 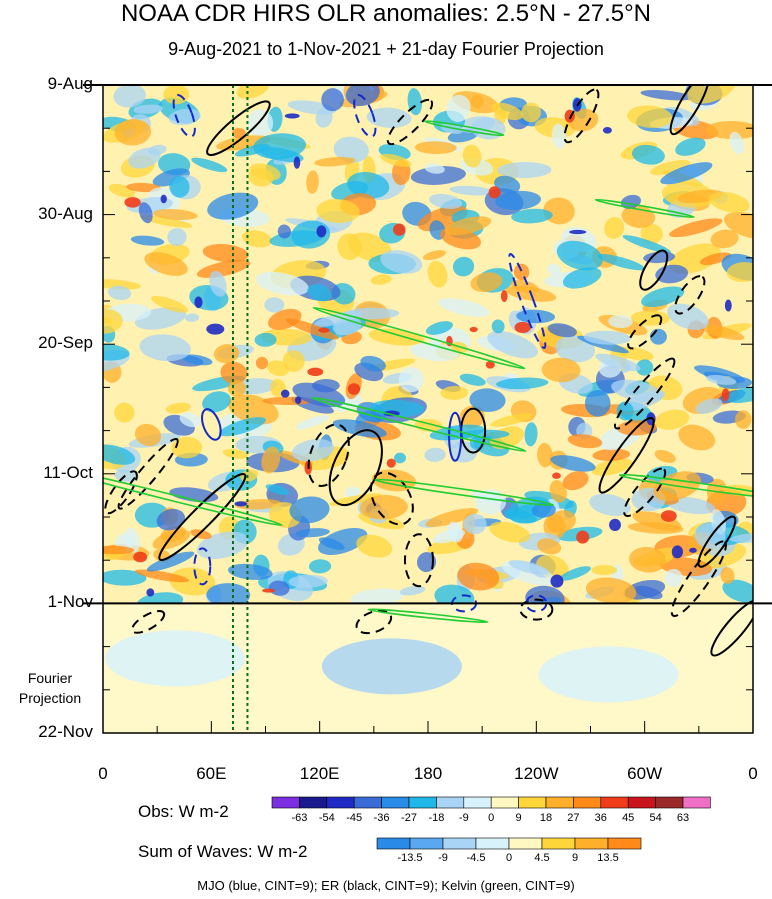 What do you see at coordinates (326, 818) in the screenshot?
I see `obs-colorbar-tick-label: -54` at bounding box center [326, 818].